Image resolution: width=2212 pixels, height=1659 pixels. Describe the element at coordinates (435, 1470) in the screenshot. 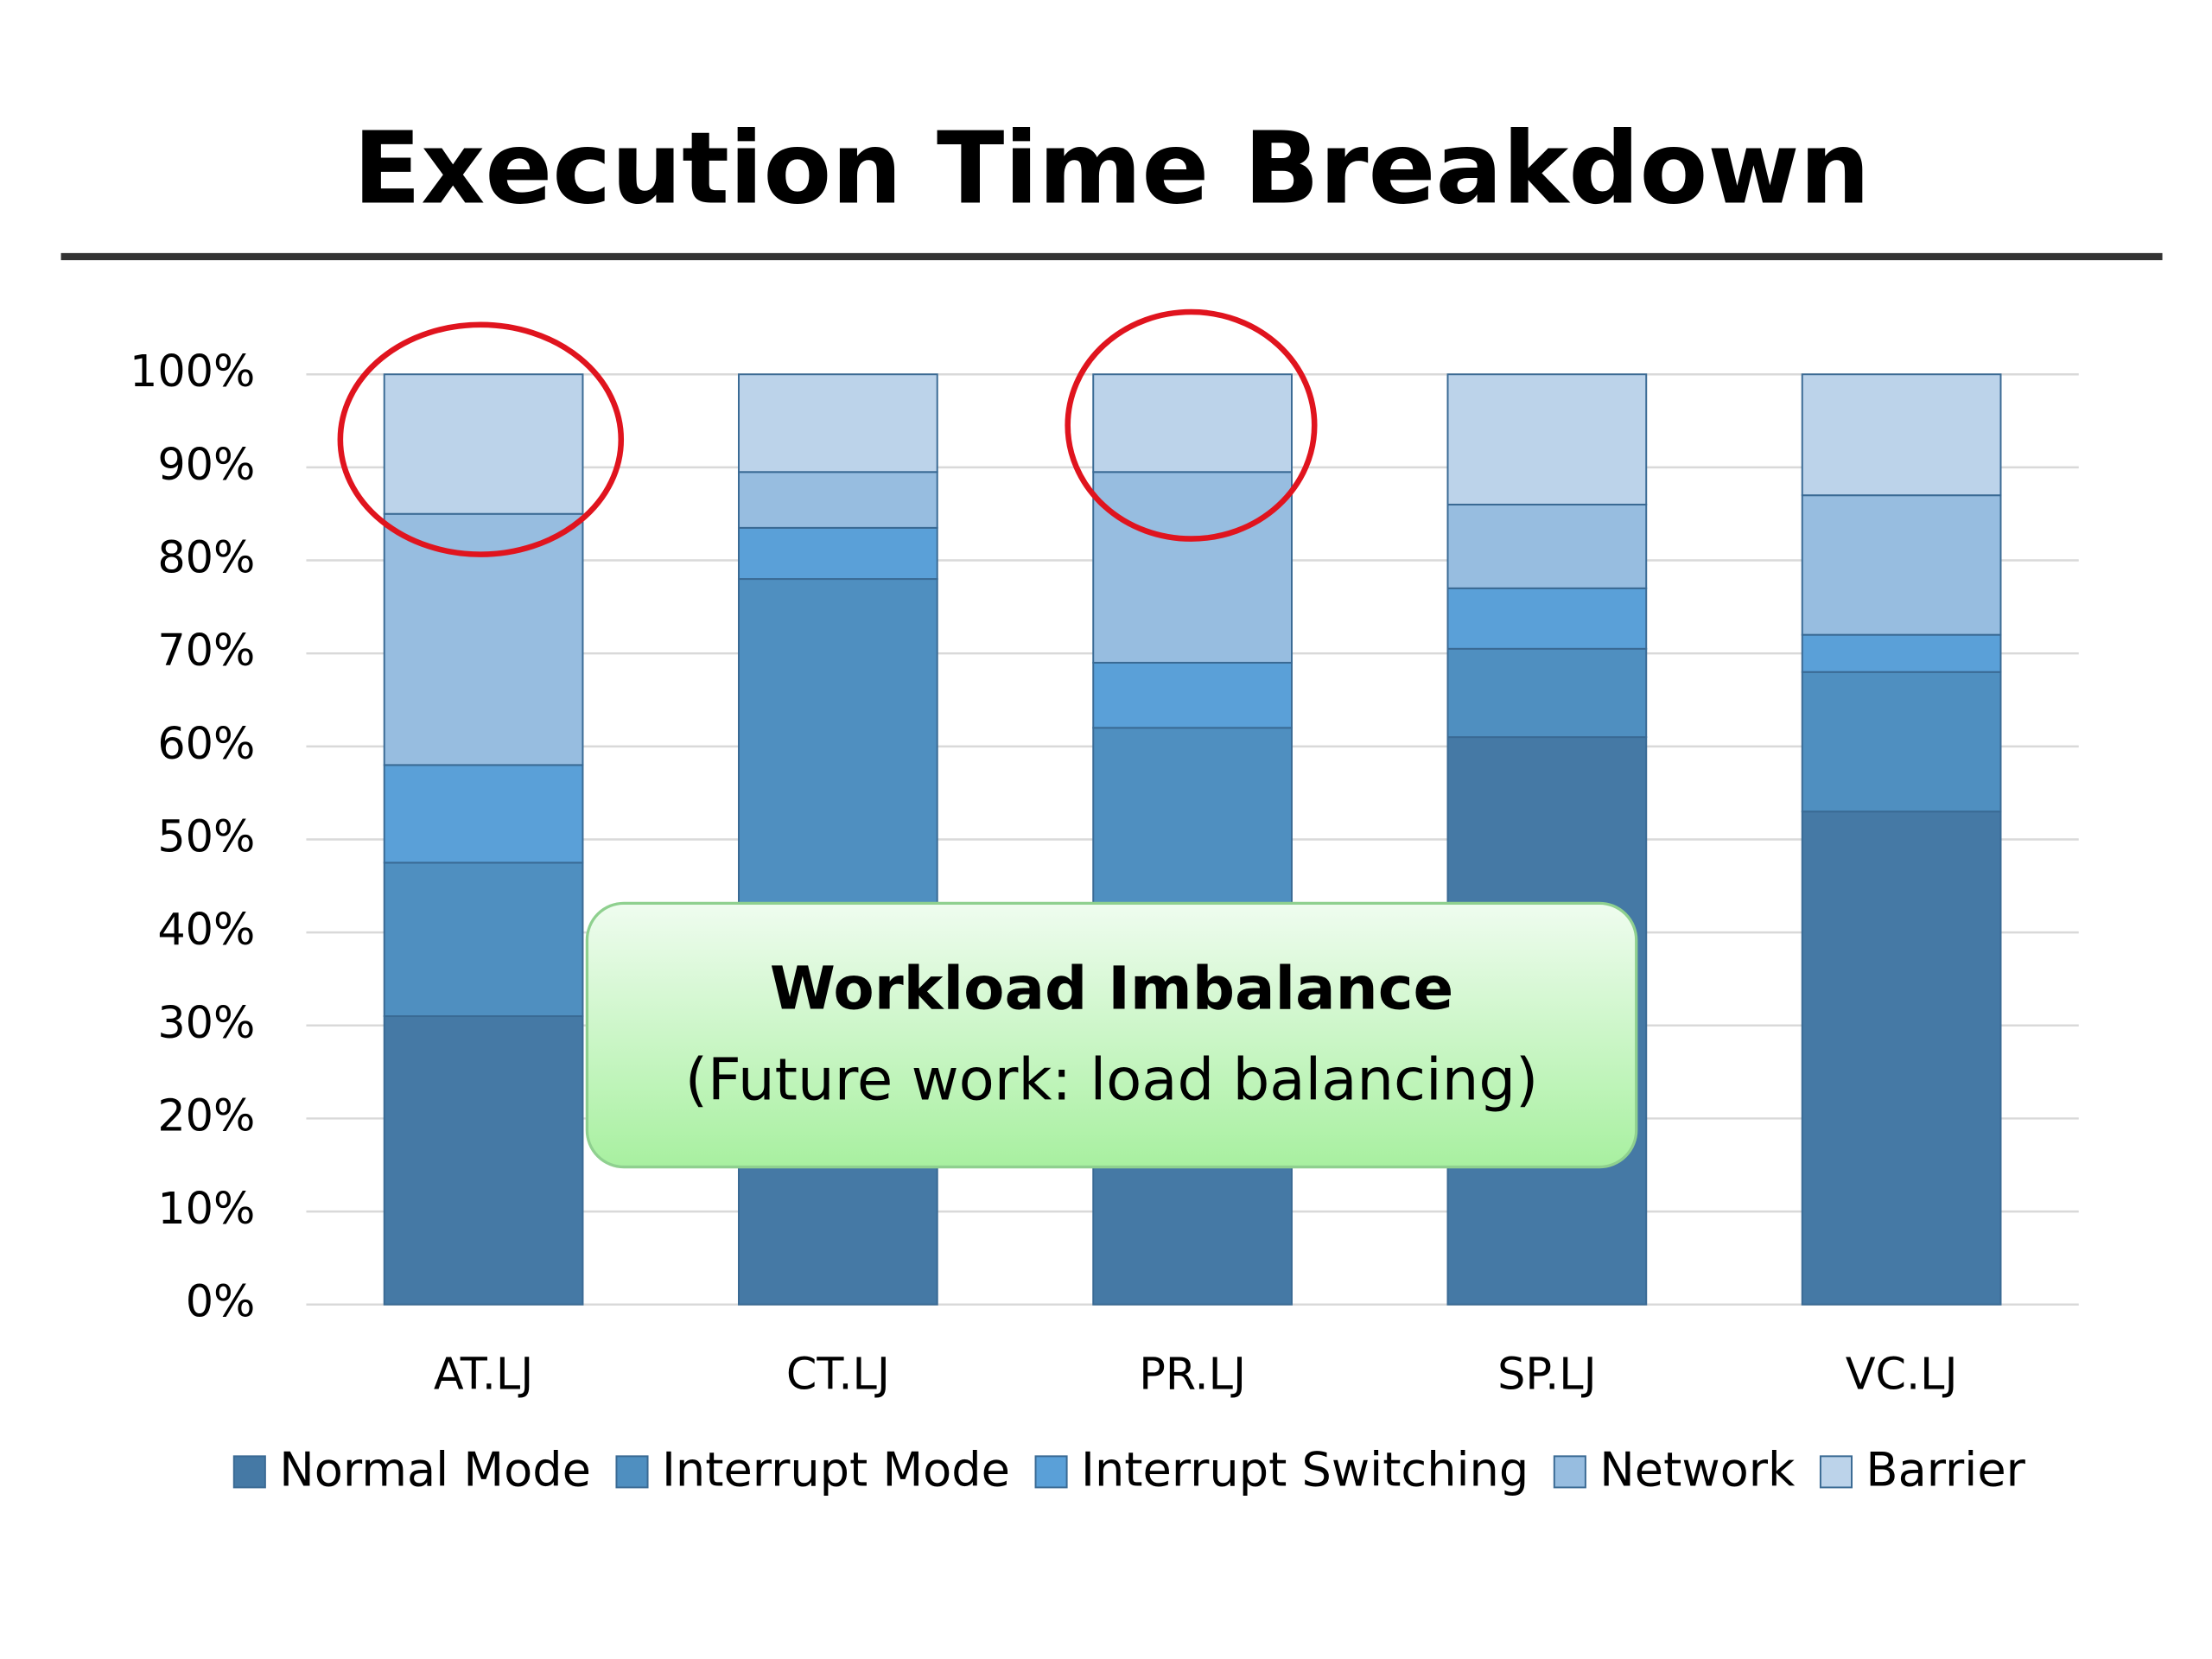

I see `legend-label: Normal Mode` at that location.